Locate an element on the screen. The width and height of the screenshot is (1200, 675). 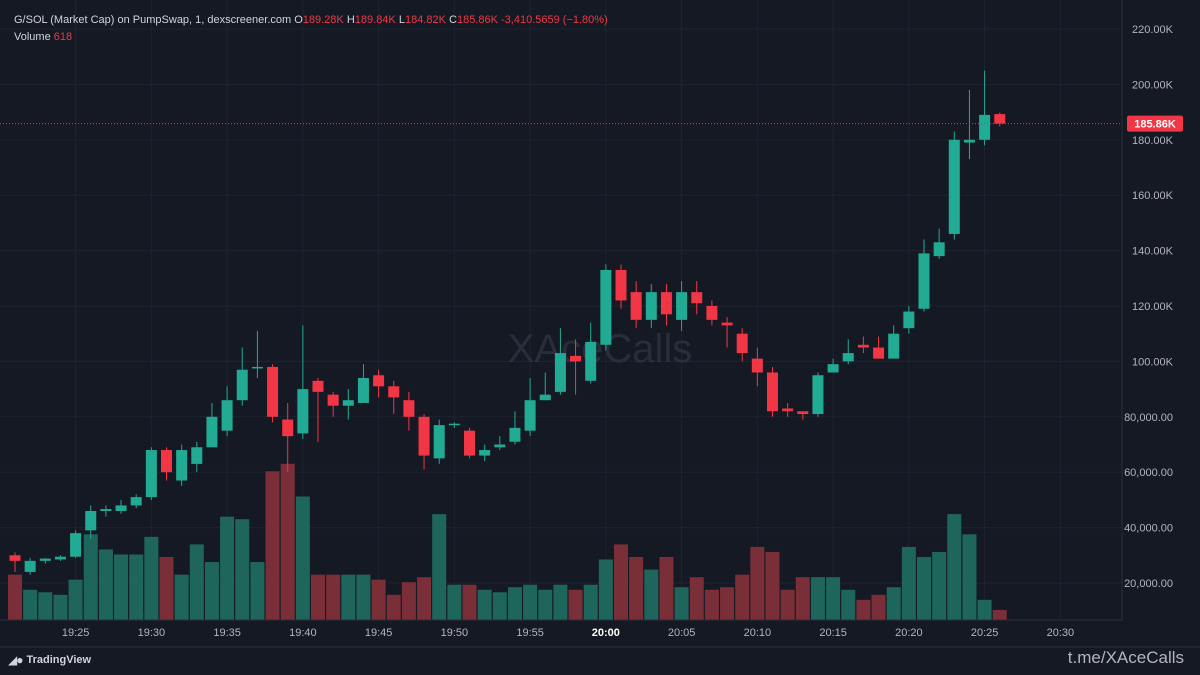
close-label: C is located at coordinates (453, 20).